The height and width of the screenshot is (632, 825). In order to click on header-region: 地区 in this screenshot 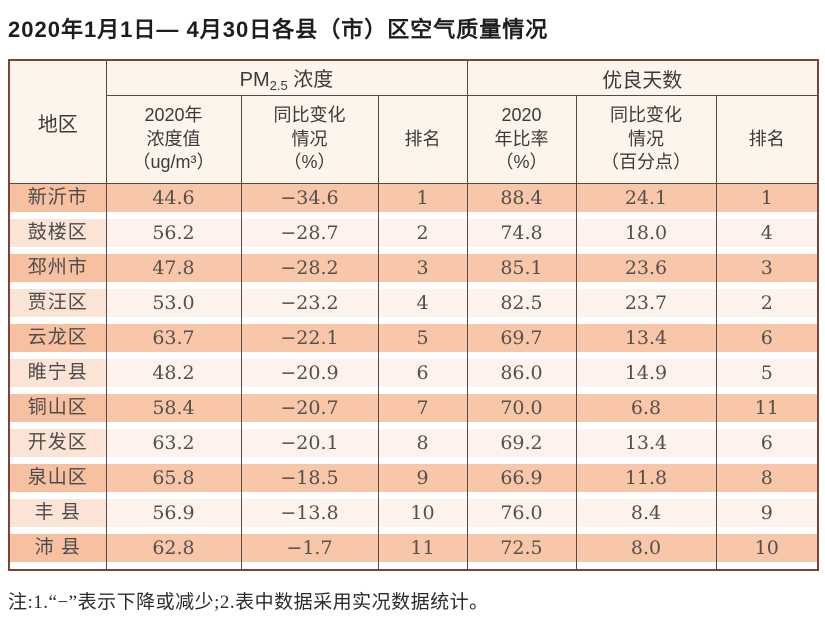, I will do `click(57, 121)`.